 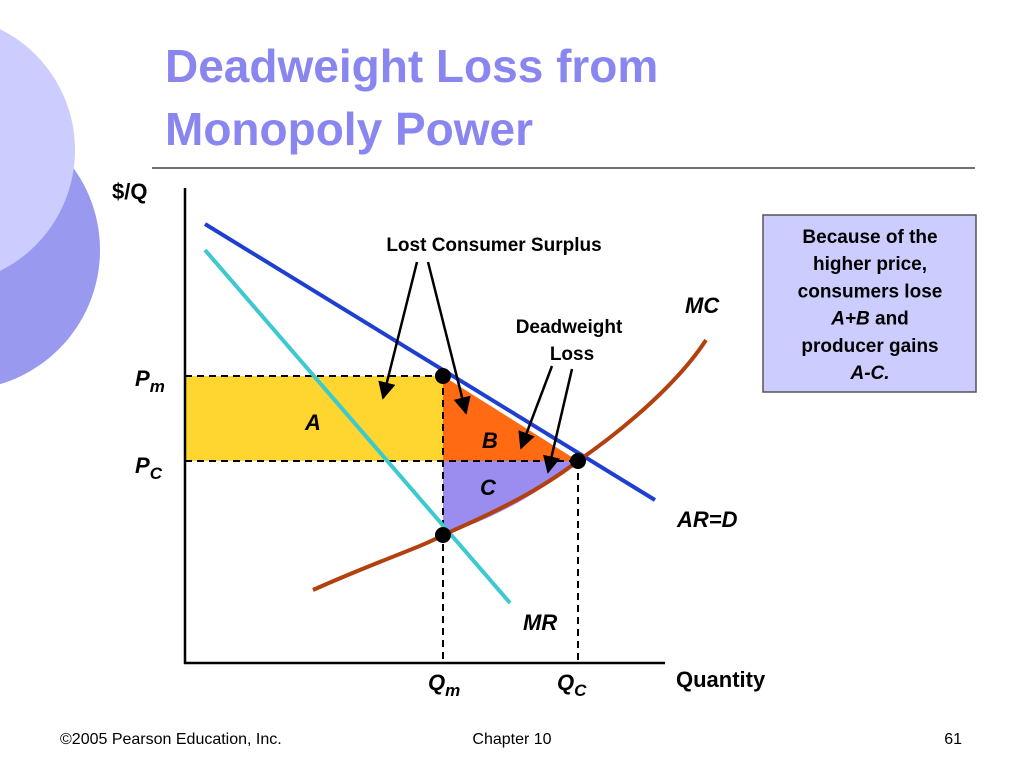 I want to click on title-line: Deadweight Loss from, so click(x=411, y=66).